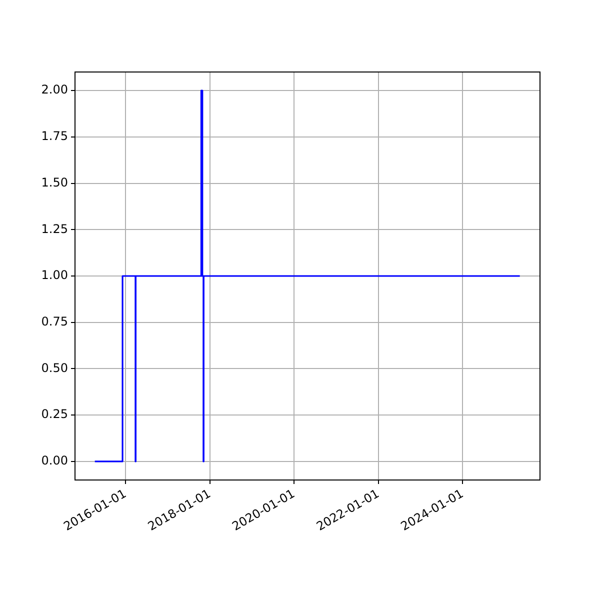 This screenshot has width=600, height=600. I want to click on y-tick-label: 0.75, so click(54, 321).